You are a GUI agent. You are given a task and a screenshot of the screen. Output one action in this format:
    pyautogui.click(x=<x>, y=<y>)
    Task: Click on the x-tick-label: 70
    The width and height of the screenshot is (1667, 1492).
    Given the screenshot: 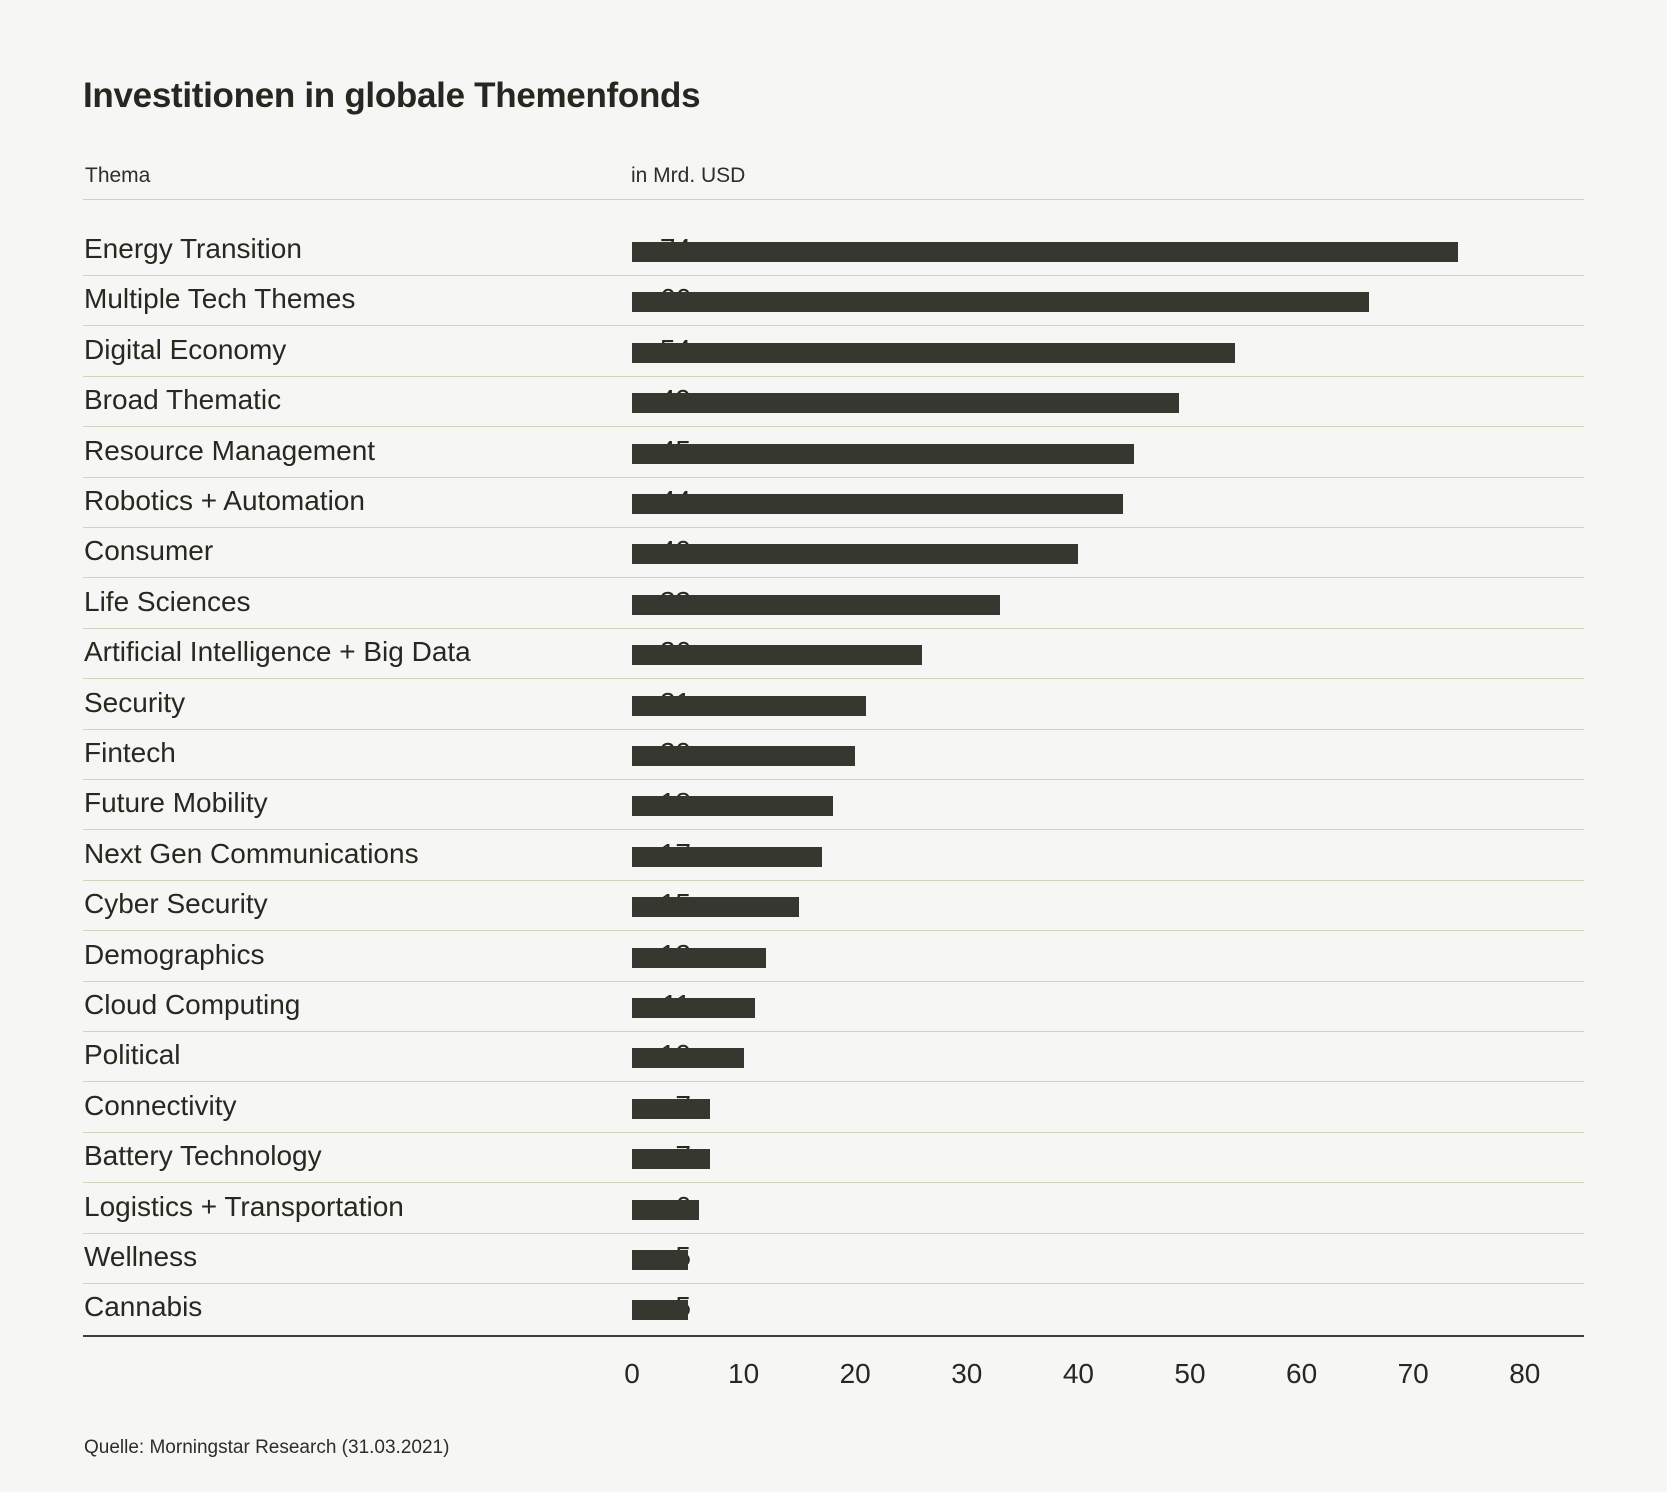 What is the action you would take?
    pyautogui.click(x=1413, y=1373)
    